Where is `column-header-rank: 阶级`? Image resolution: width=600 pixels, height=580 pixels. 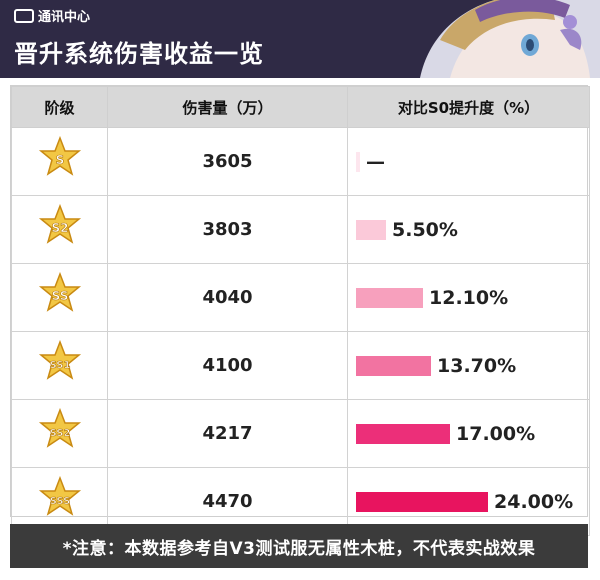
column-header-rank: 阶级 is located at coordinates (59, 107).